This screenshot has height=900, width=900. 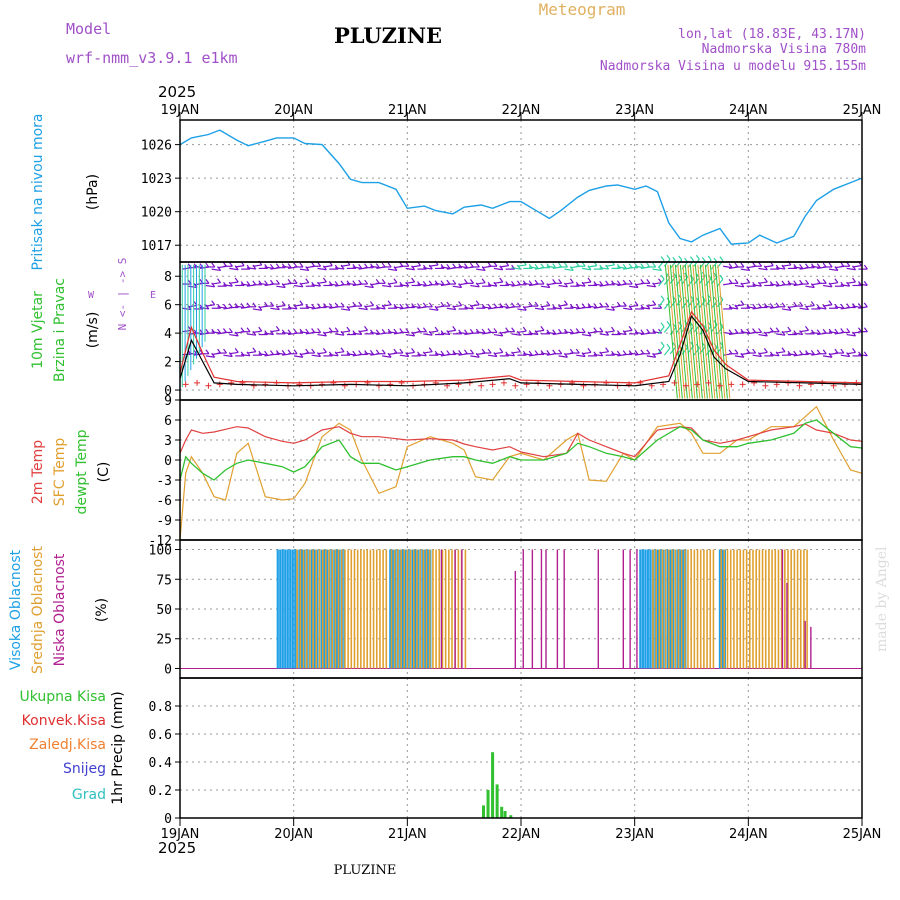 I want to click on precip-legend-conv: Konvek.Kisa, so click(x=64, y=721).